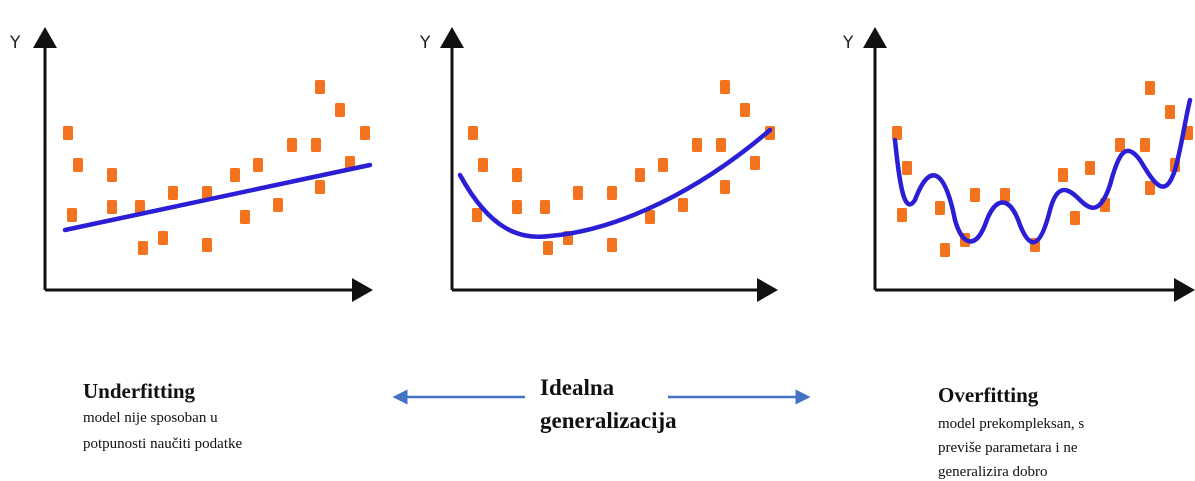  I want to click on description: previše parametara i ne, so click(1008, 448).